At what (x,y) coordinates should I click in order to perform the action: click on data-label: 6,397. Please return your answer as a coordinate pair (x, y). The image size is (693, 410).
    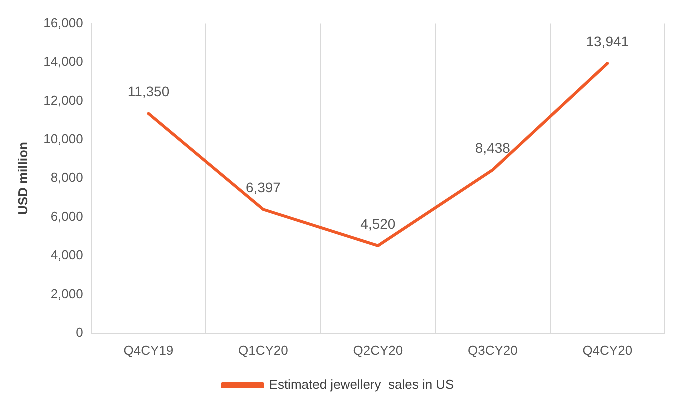
    Looking at the image, I should click on (264, 187).